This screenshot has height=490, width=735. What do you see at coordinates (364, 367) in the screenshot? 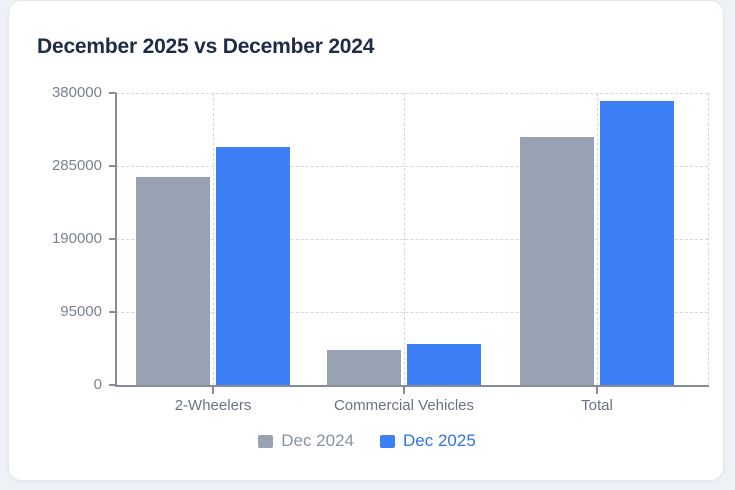
I see `bar-dec-2024-commercial-vehicles` at bounding box center [364, 367].